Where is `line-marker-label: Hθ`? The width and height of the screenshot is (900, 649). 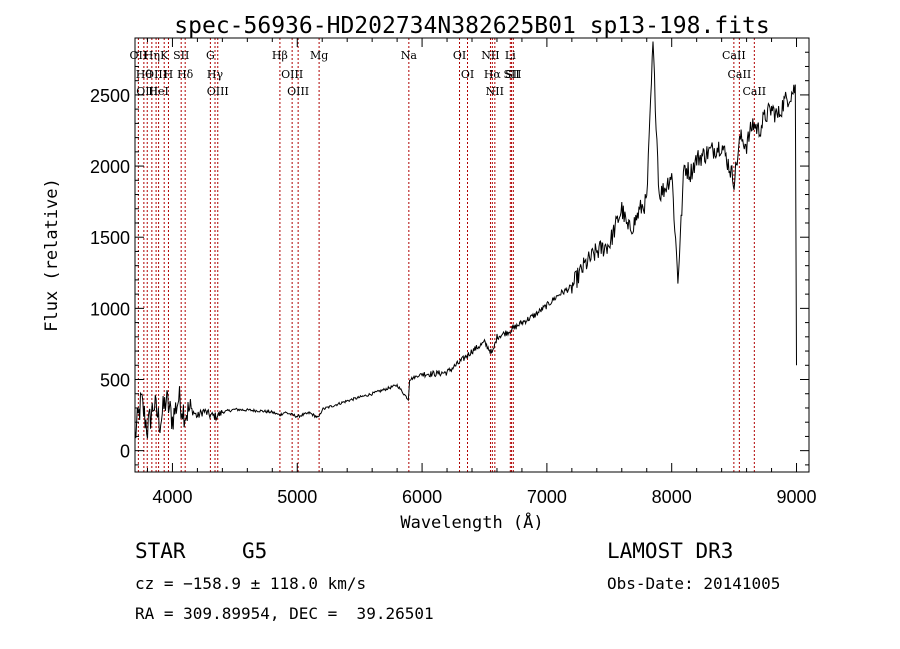 line-marker-label: Hθ is located at coordinates (144, 74).